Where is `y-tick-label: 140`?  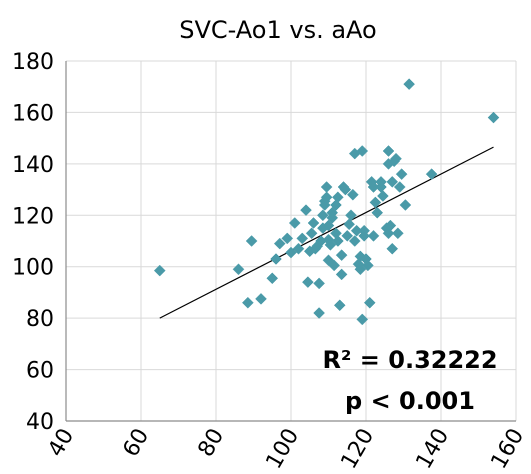 y-tick-label: 140 is located at coordinates (33, 165).